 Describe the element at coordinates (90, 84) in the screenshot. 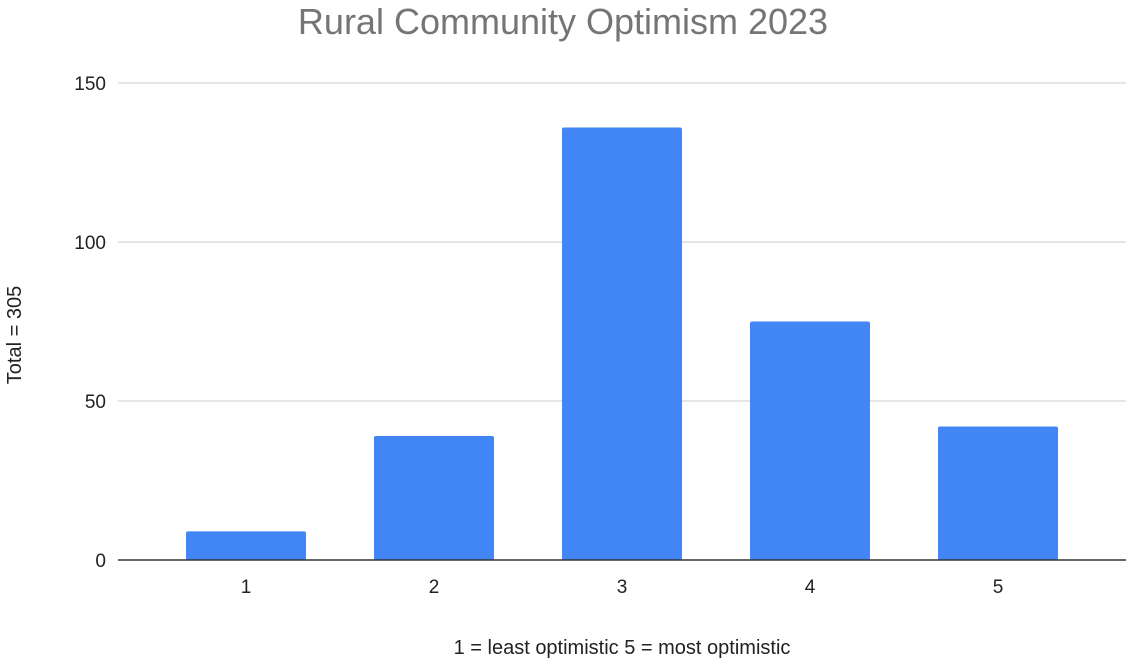

I see `y-tick-label: 150` at that location.